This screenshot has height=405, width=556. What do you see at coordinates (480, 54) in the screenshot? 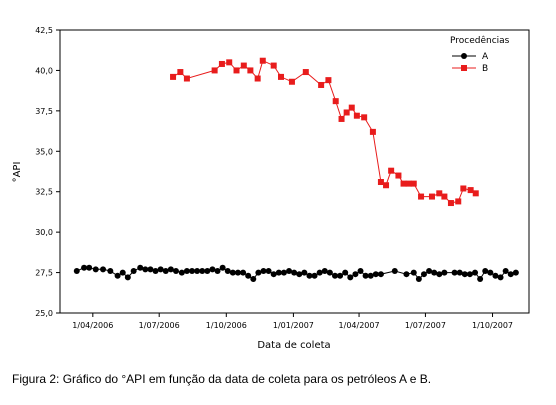
I see `legend: Procedências A B` at bounding box center [480, 54].